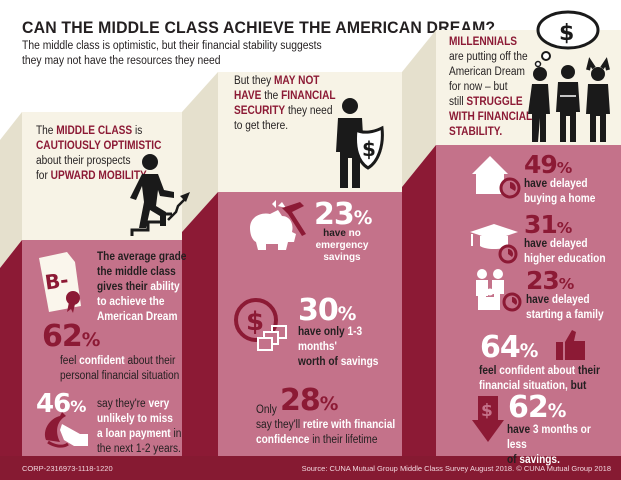 The image size is (621, 480). Describe the element at coordinates (499, 290) in the screenshot. I see `family-timer-icon` at that location.